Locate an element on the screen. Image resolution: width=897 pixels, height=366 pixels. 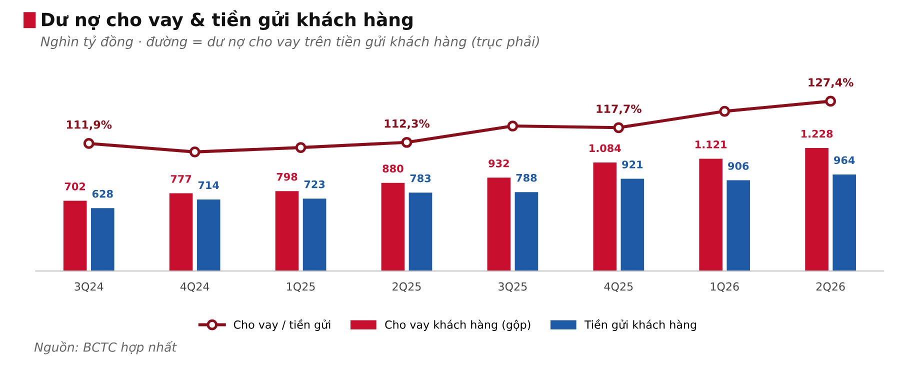
data-label: 921 is located at coordinates (632, 164).